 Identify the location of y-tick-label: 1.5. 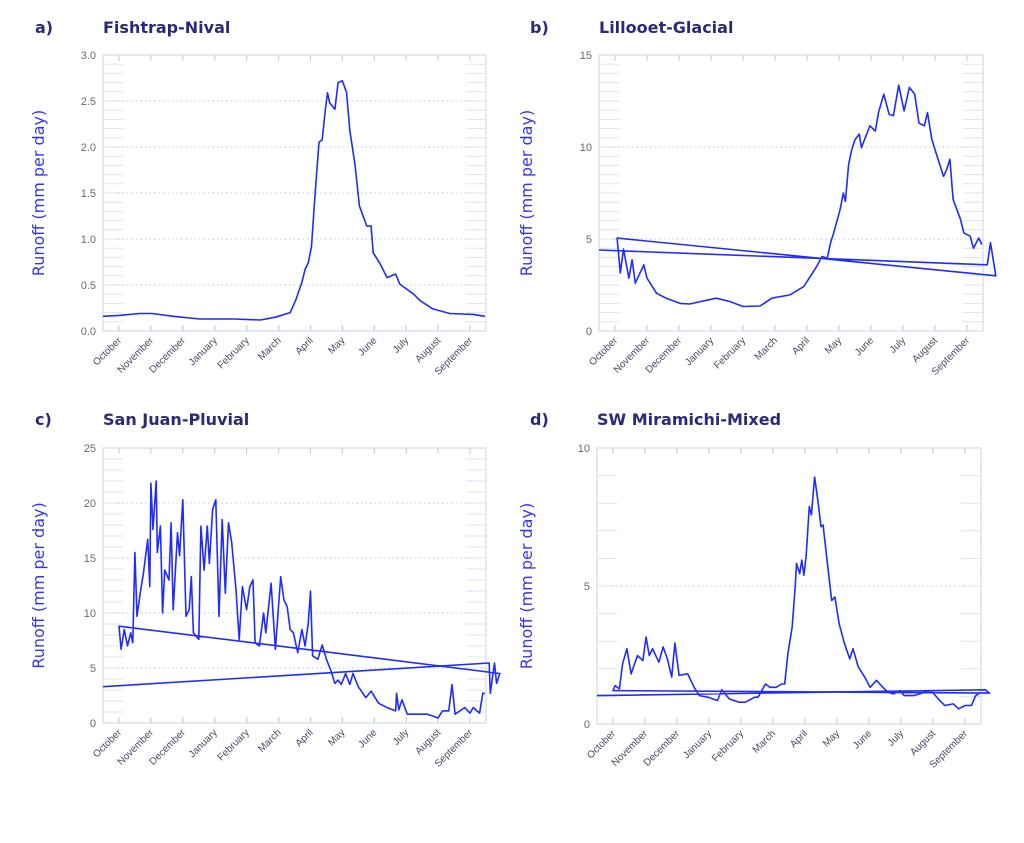
(88, 194).